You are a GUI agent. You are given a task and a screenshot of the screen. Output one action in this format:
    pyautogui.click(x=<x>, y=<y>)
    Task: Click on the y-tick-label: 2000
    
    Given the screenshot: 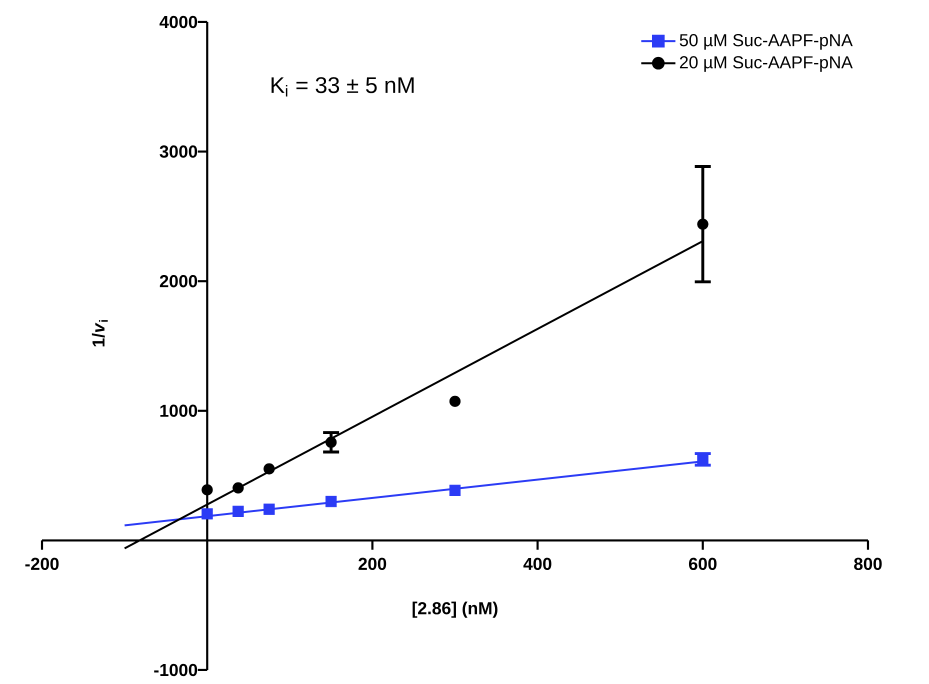 What is the action you would take?
    pyautogui.click(x=179, y=281)
    